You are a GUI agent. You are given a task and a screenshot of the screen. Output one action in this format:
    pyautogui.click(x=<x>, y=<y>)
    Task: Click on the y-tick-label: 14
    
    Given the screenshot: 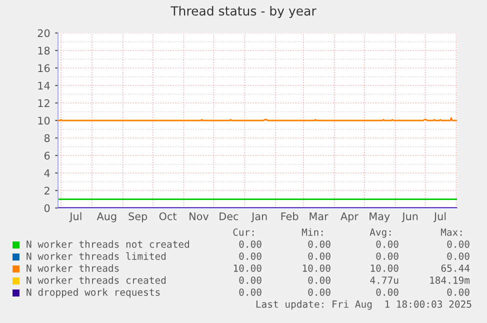 What is the action you would take?
    pyautogui.click(x=44, y=86)
    